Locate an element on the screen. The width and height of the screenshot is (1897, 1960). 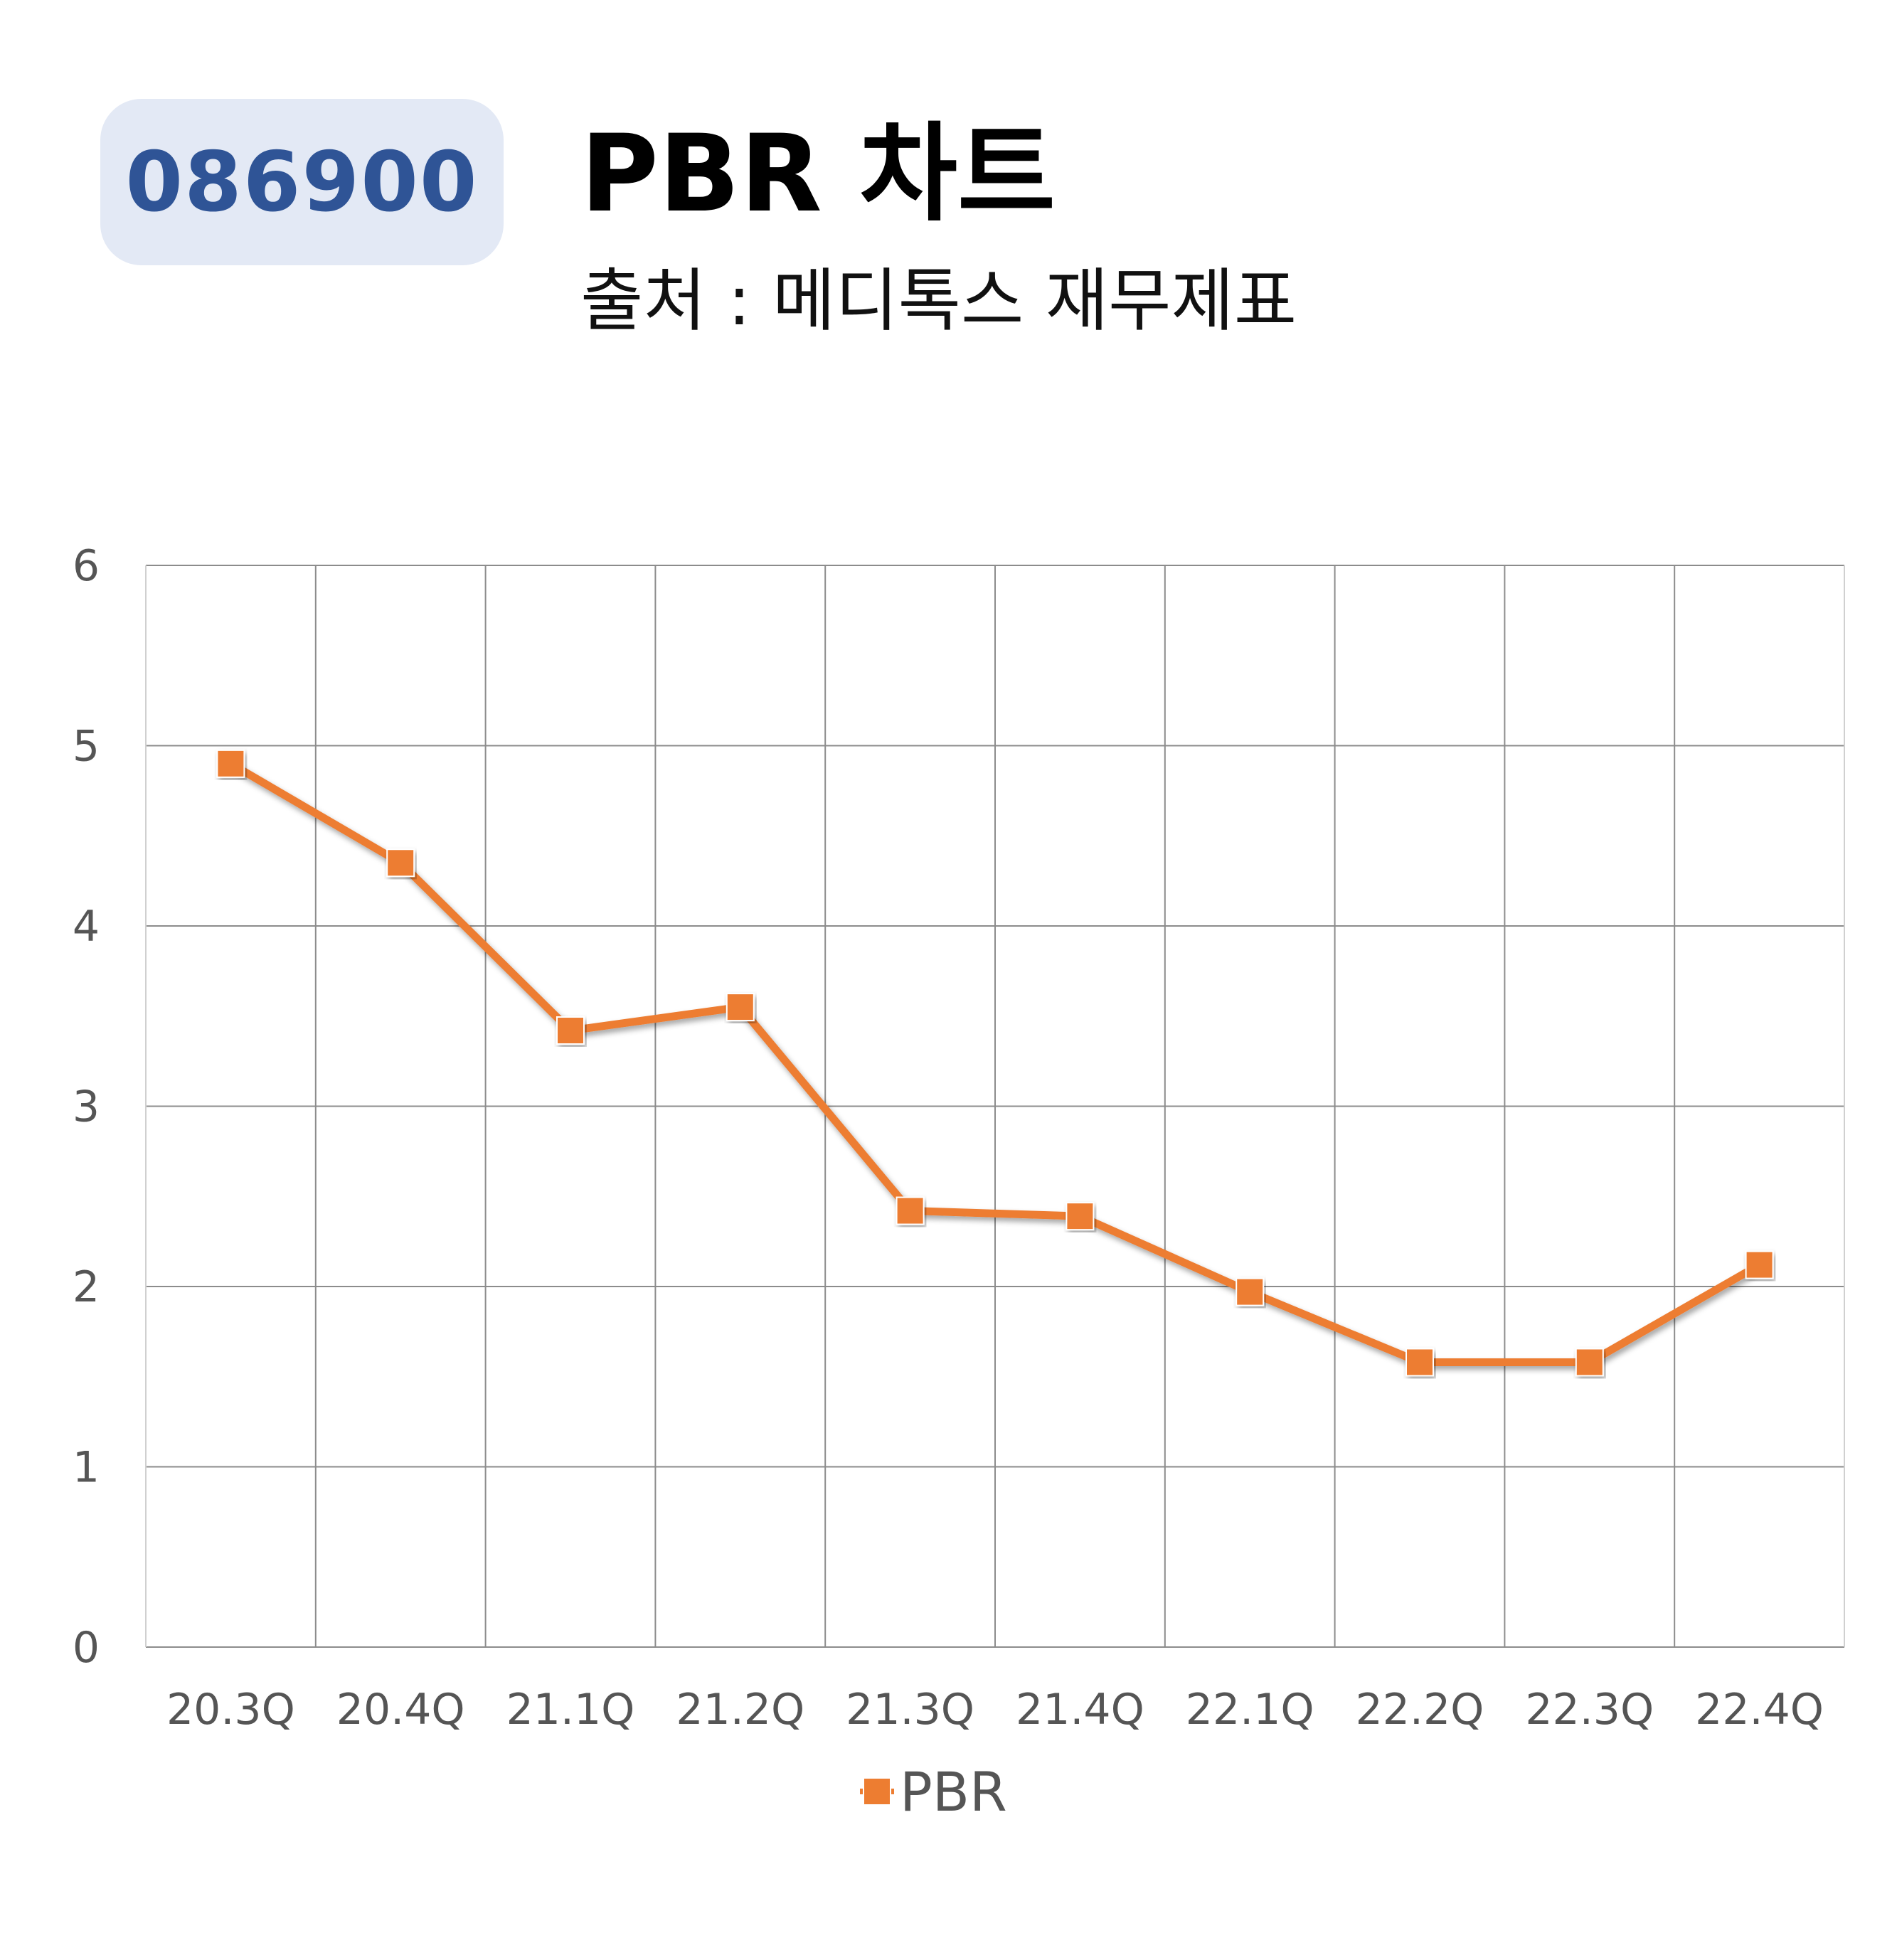
legend-marker is located at coordinates (877, 1791).